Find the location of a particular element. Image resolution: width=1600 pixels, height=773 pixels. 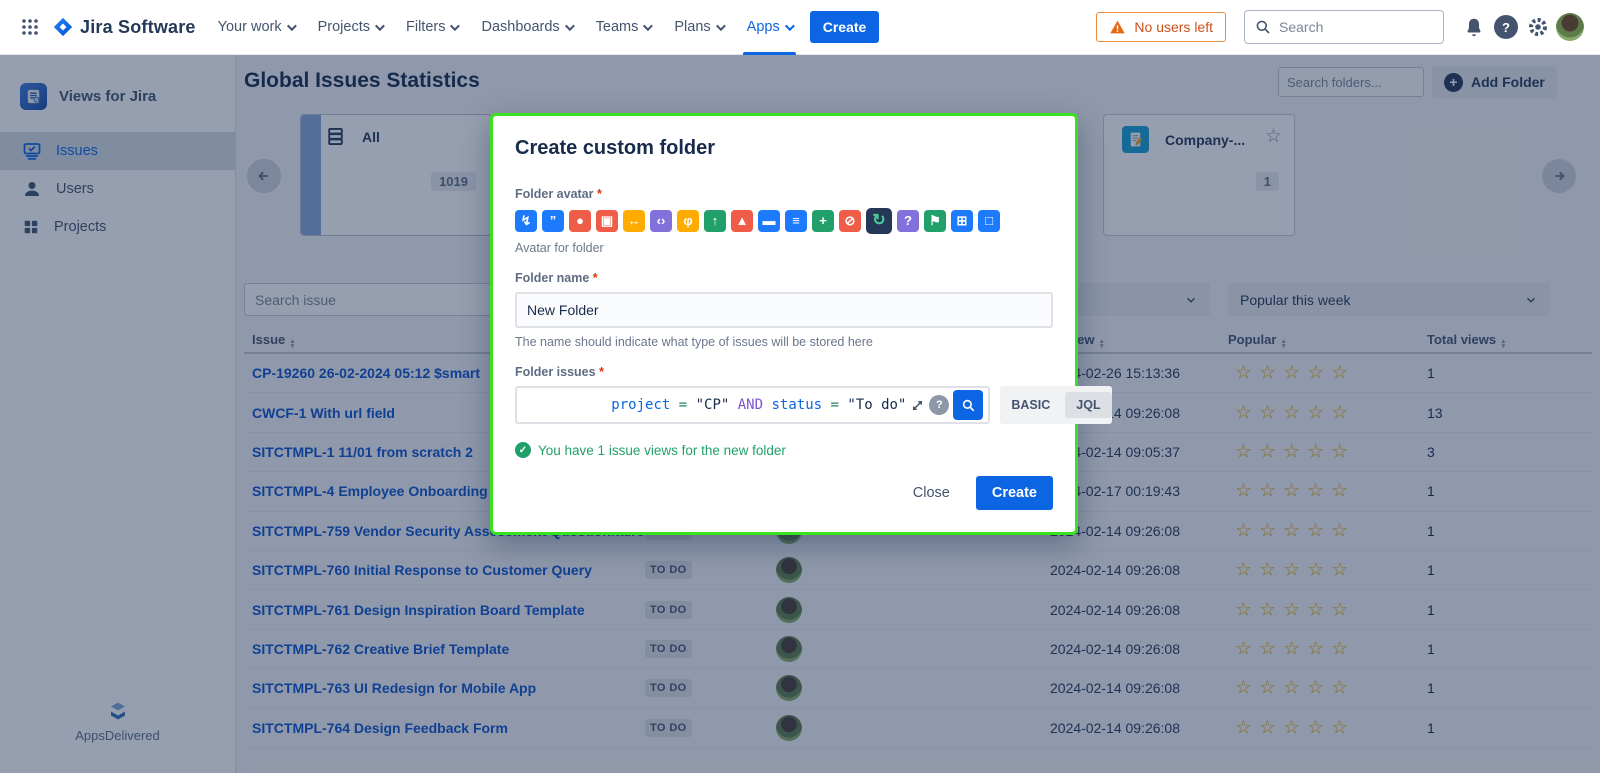

folder-avatar-option: ↑ is located at coordinates (715, 221).